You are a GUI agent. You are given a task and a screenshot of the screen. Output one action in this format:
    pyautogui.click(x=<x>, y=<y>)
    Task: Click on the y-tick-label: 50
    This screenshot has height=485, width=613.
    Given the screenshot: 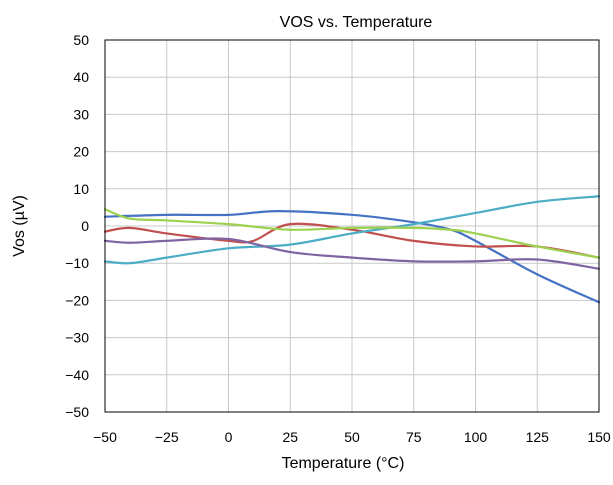 What is the action you would take?
    pyautogui.click(x=81, y=40)
    